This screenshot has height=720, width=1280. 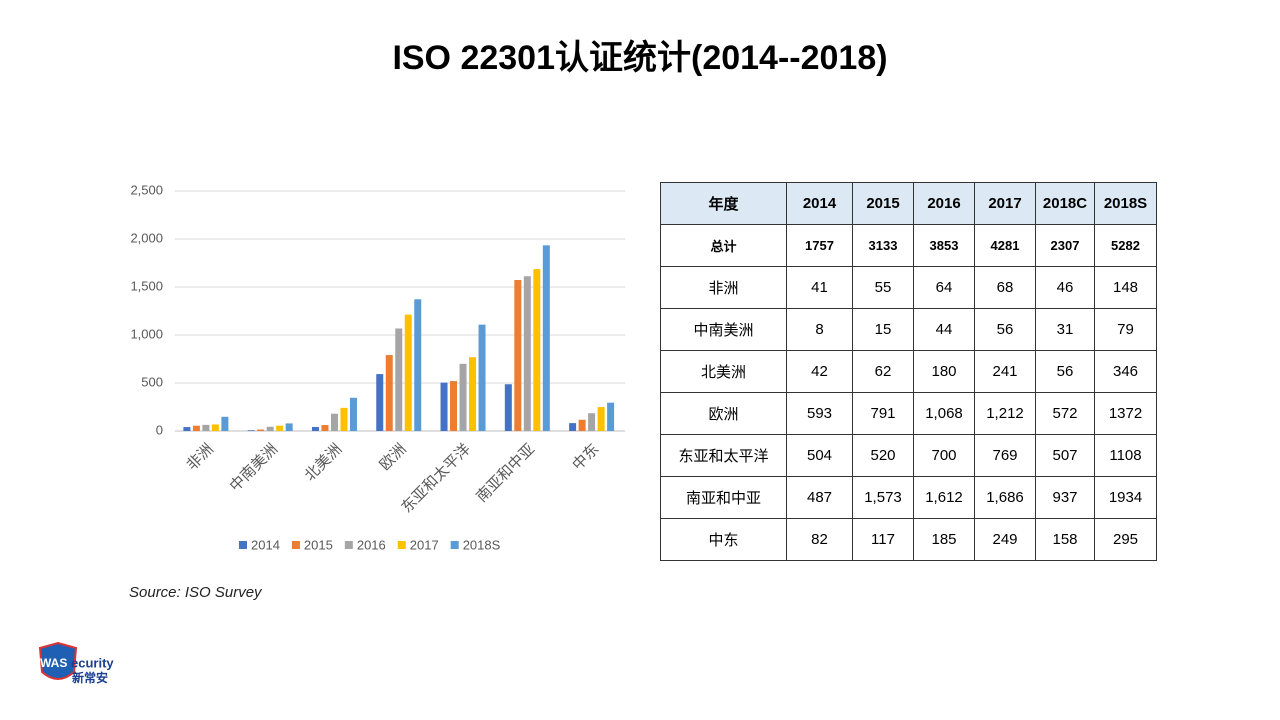 I want to click on table-cell: 31, so click(x=1065, y=329).